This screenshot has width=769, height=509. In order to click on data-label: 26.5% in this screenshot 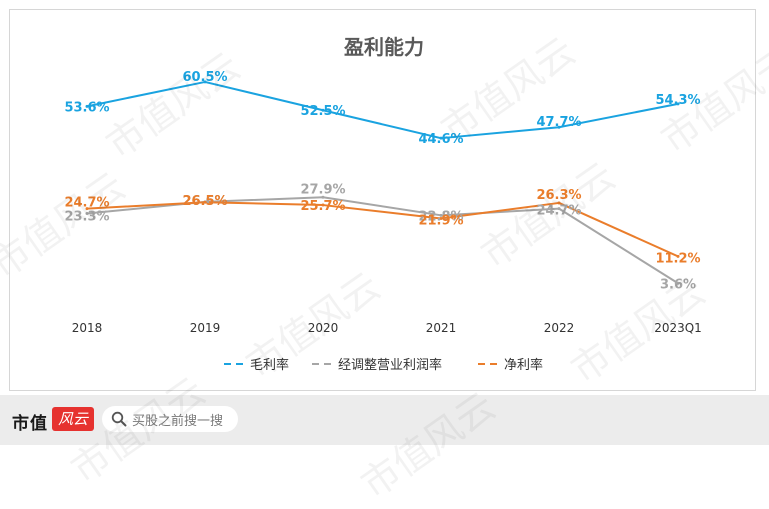, I will do `click(204, 201)`.